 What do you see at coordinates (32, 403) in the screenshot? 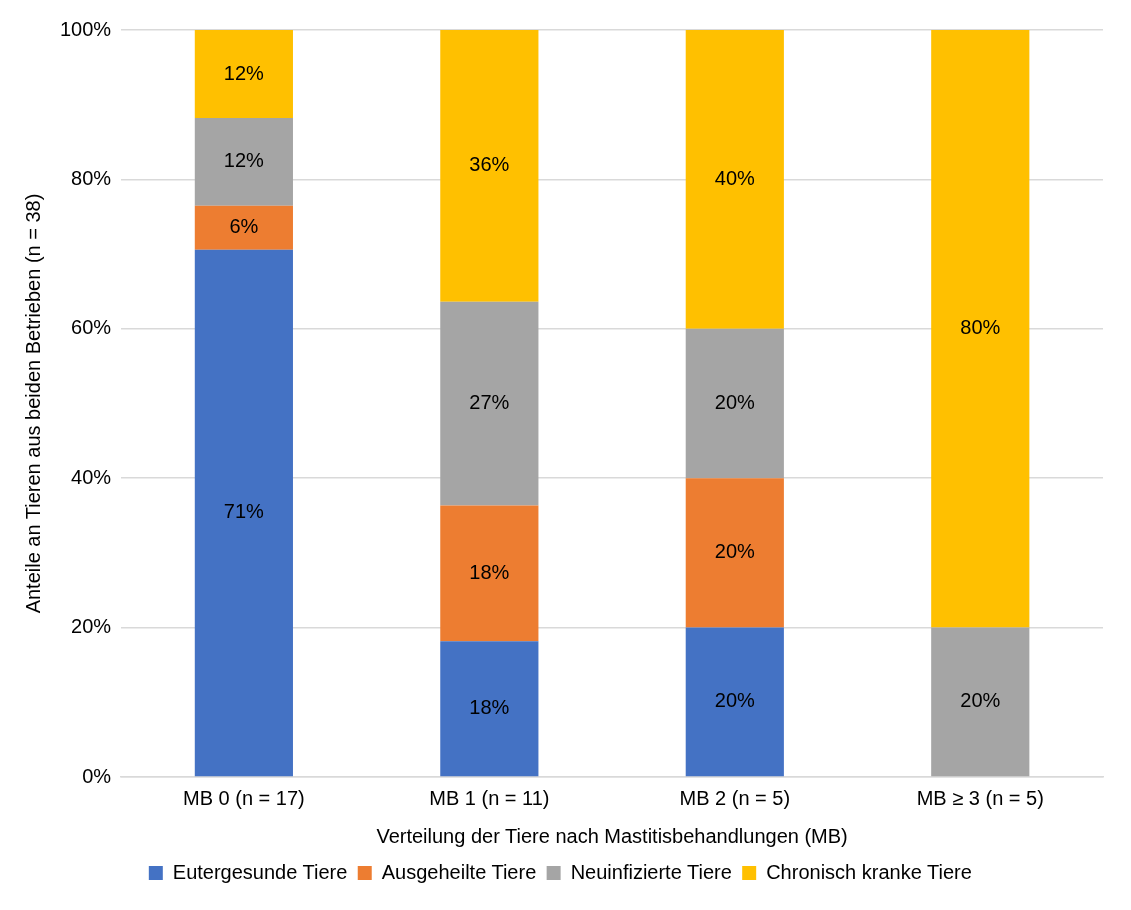
I see `y-axis-title: Anteile an Tieren aus beiden Betrieben (n = 38)` at bounding box center [32, 403].